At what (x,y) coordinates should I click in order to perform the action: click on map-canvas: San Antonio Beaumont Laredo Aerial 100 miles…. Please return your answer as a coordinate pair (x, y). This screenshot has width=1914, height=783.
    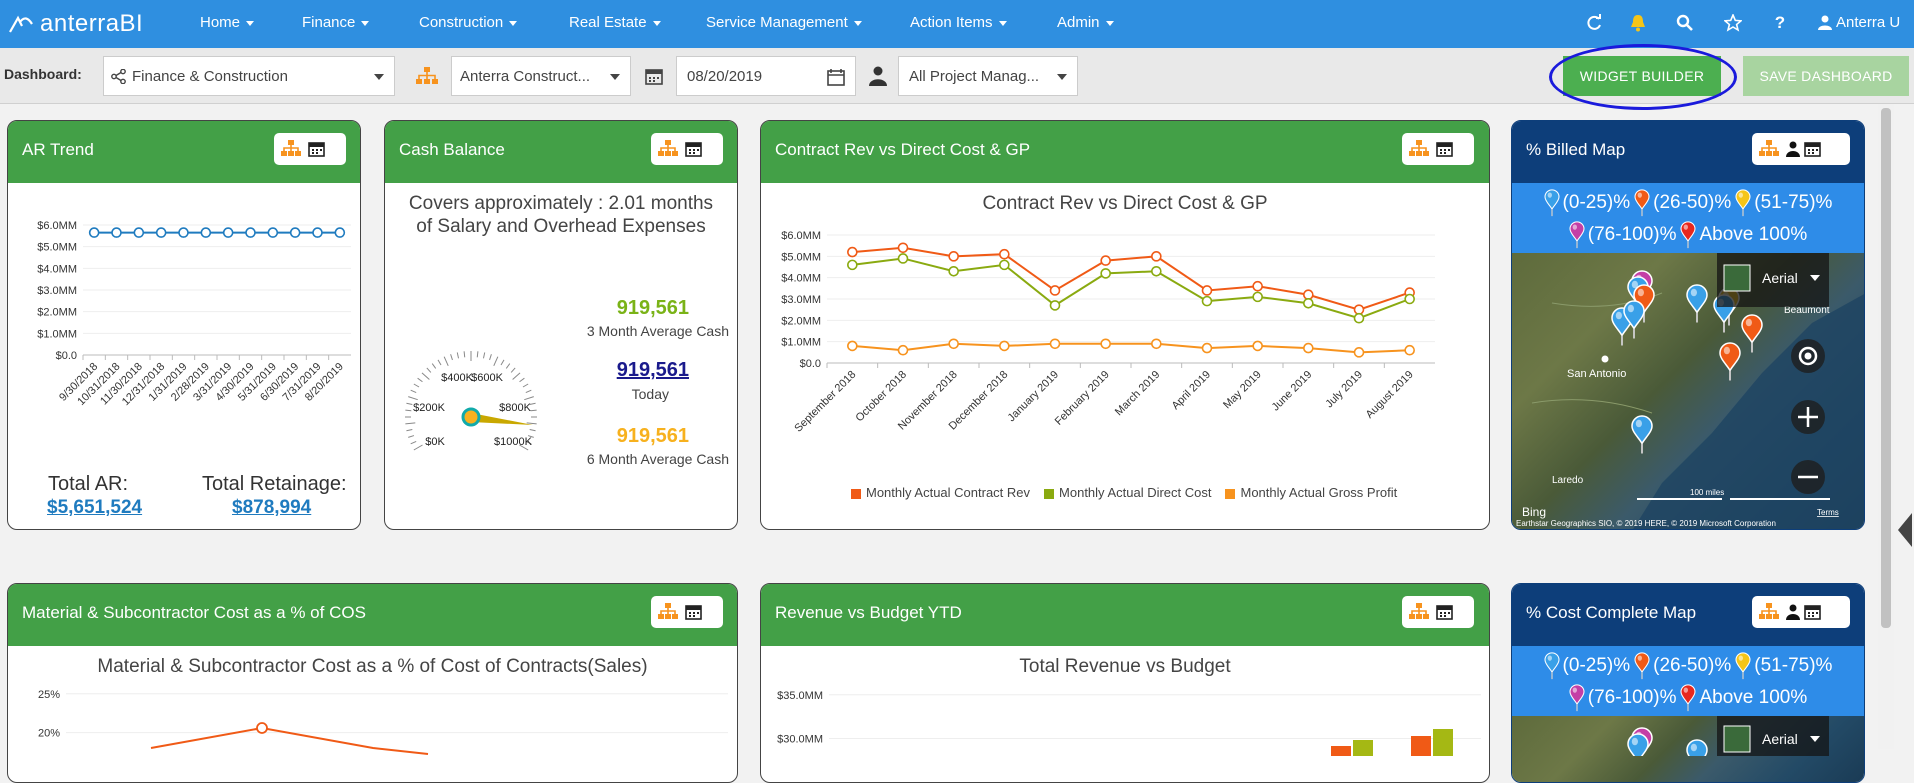
    Looking at the image, I should click on (1688, 391).